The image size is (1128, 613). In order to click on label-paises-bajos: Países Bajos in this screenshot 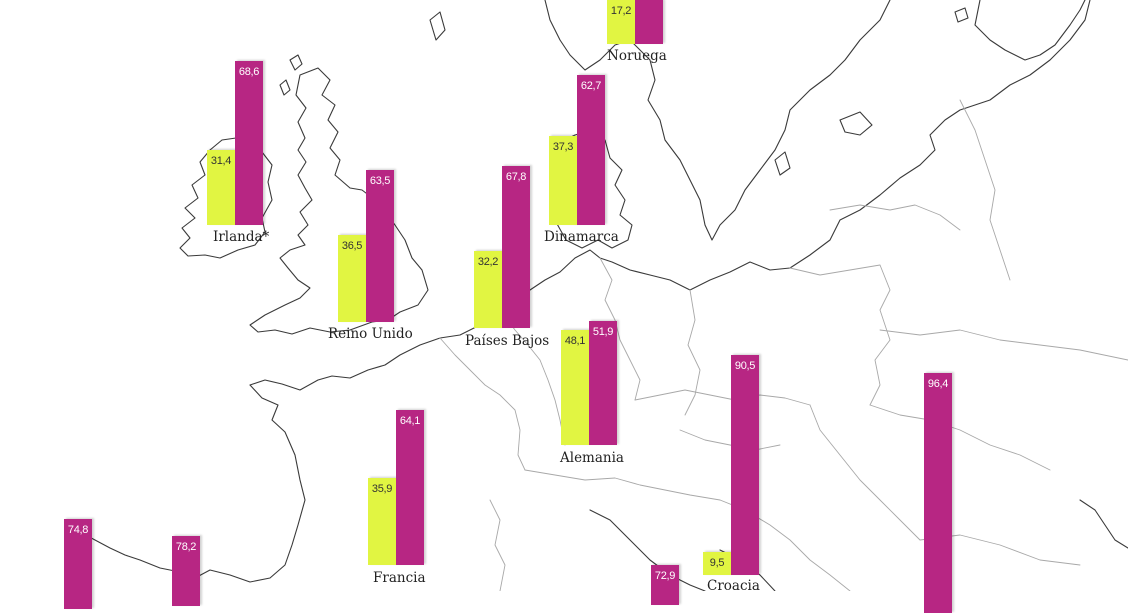, I will do `click(507, 341)`.